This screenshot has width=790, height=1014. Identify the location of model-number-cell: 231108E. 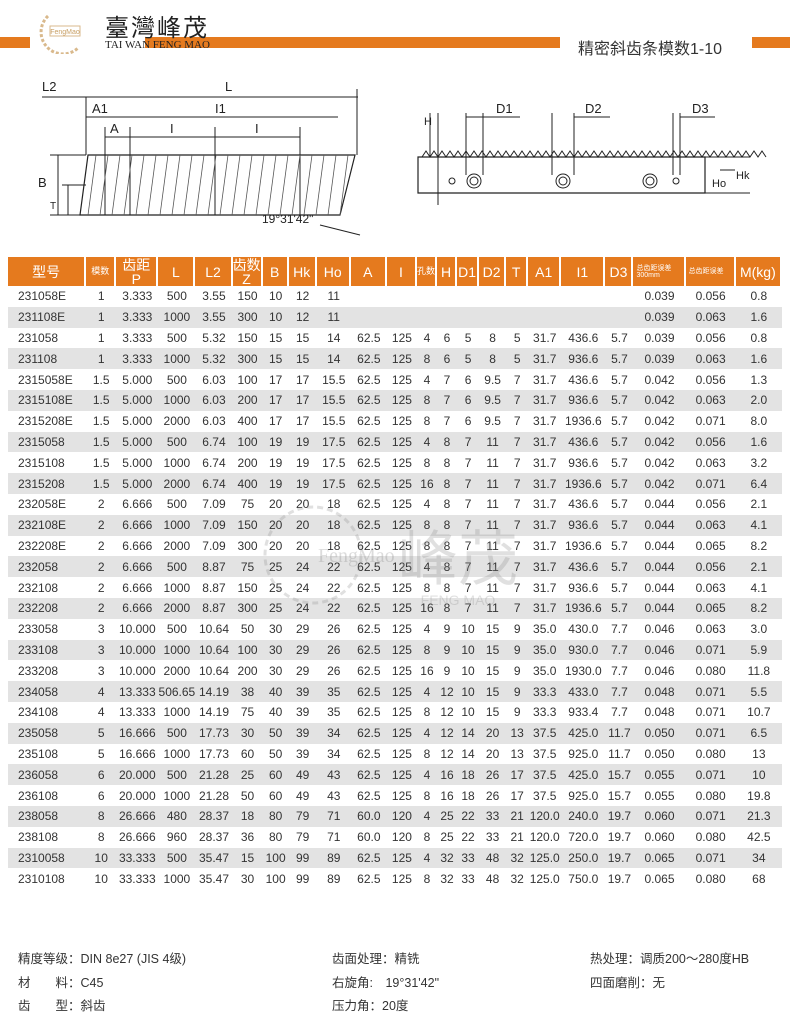
(47, 317).